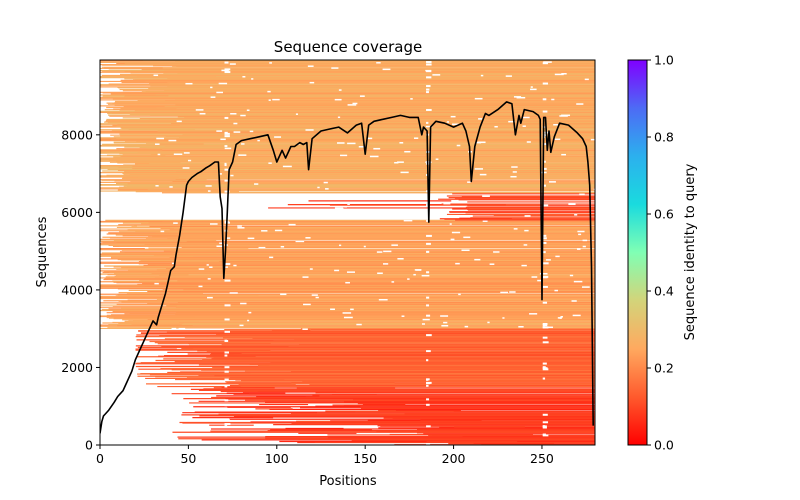  What do you see at coordinates (660, 253) in the screenshot?
I see `colorbar-ticks: 0.0 0.2 0.4 0.6 0.8 1.0` at bounding box center [660, 253].